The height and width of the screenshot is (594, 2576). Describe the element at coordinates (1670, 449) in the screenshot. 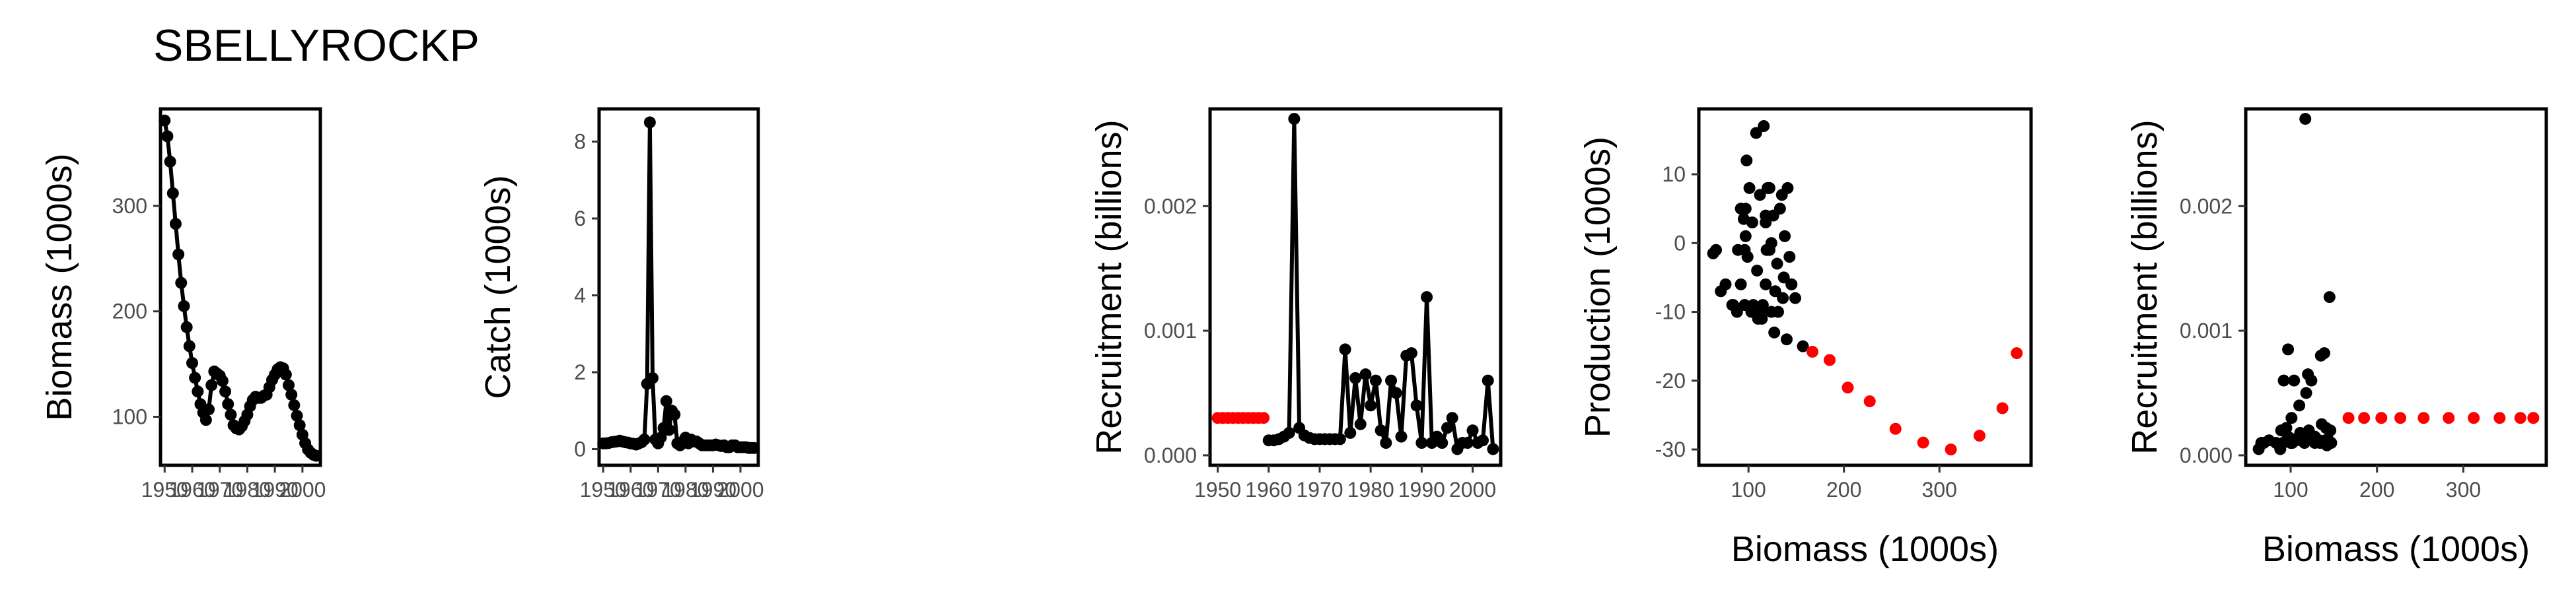

I see `panel-4-y-tick-label: -30` at that location.